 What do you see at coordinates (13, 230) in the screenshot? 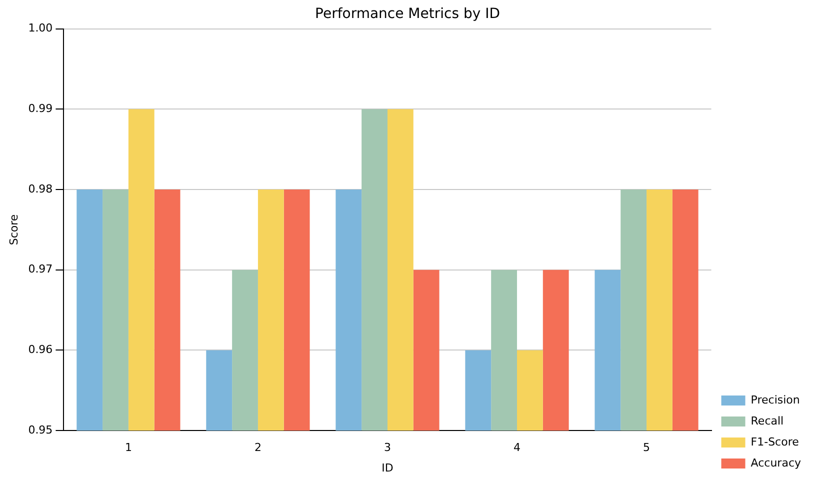
I see `y-axis-title: Score` at bounding box center [13, 230].